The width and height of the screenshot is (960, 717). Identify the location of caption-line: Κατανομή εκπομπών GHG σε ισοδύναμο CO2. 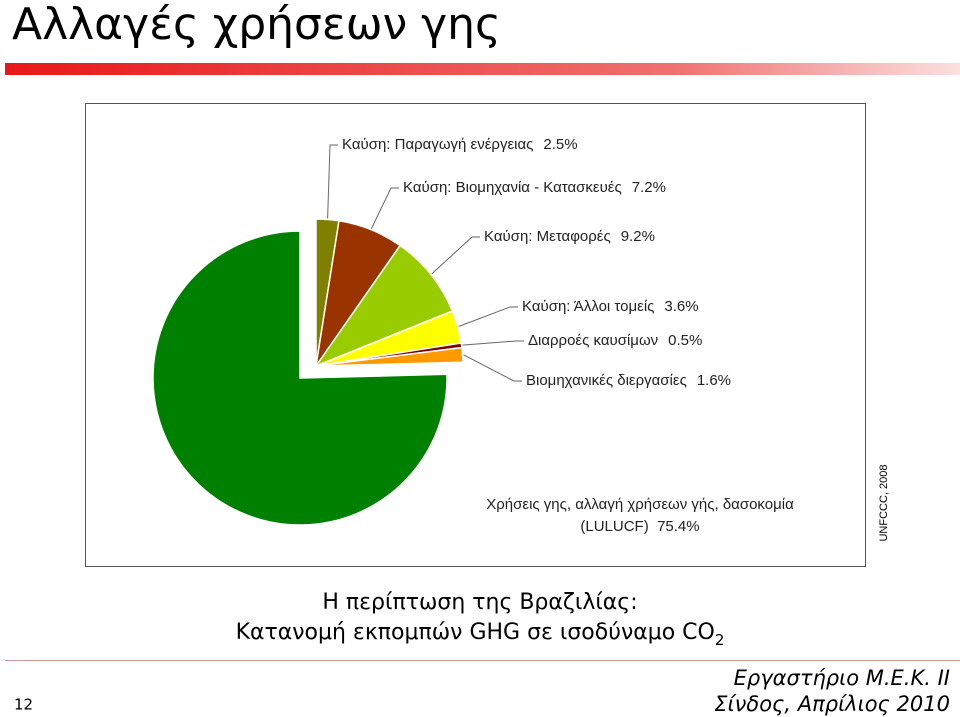
(480, 634).